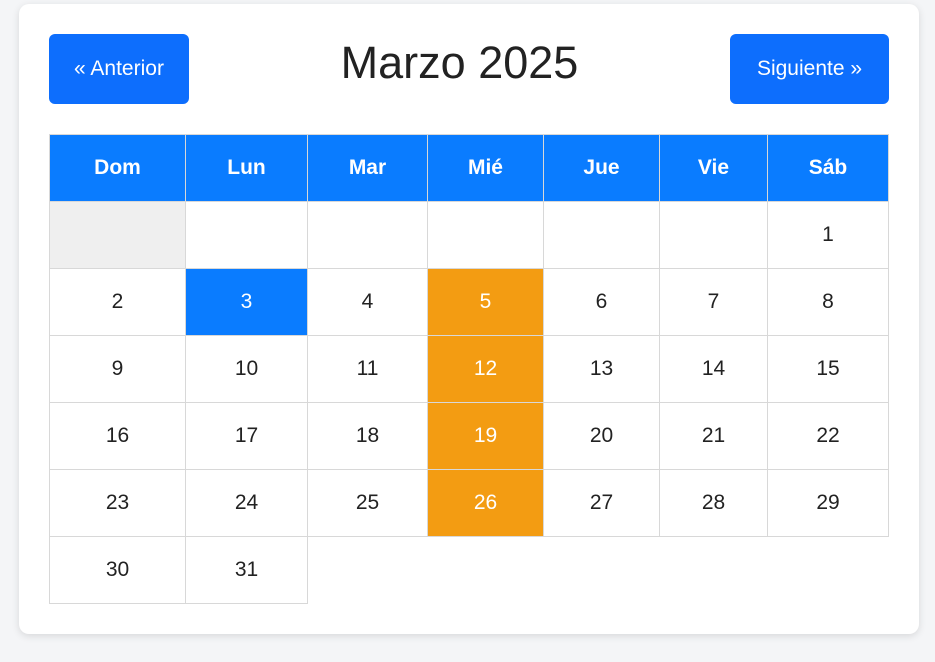  Describe the element at coordinates (367, 503) in the screenshot. I see `day-cell: 25` at that location.